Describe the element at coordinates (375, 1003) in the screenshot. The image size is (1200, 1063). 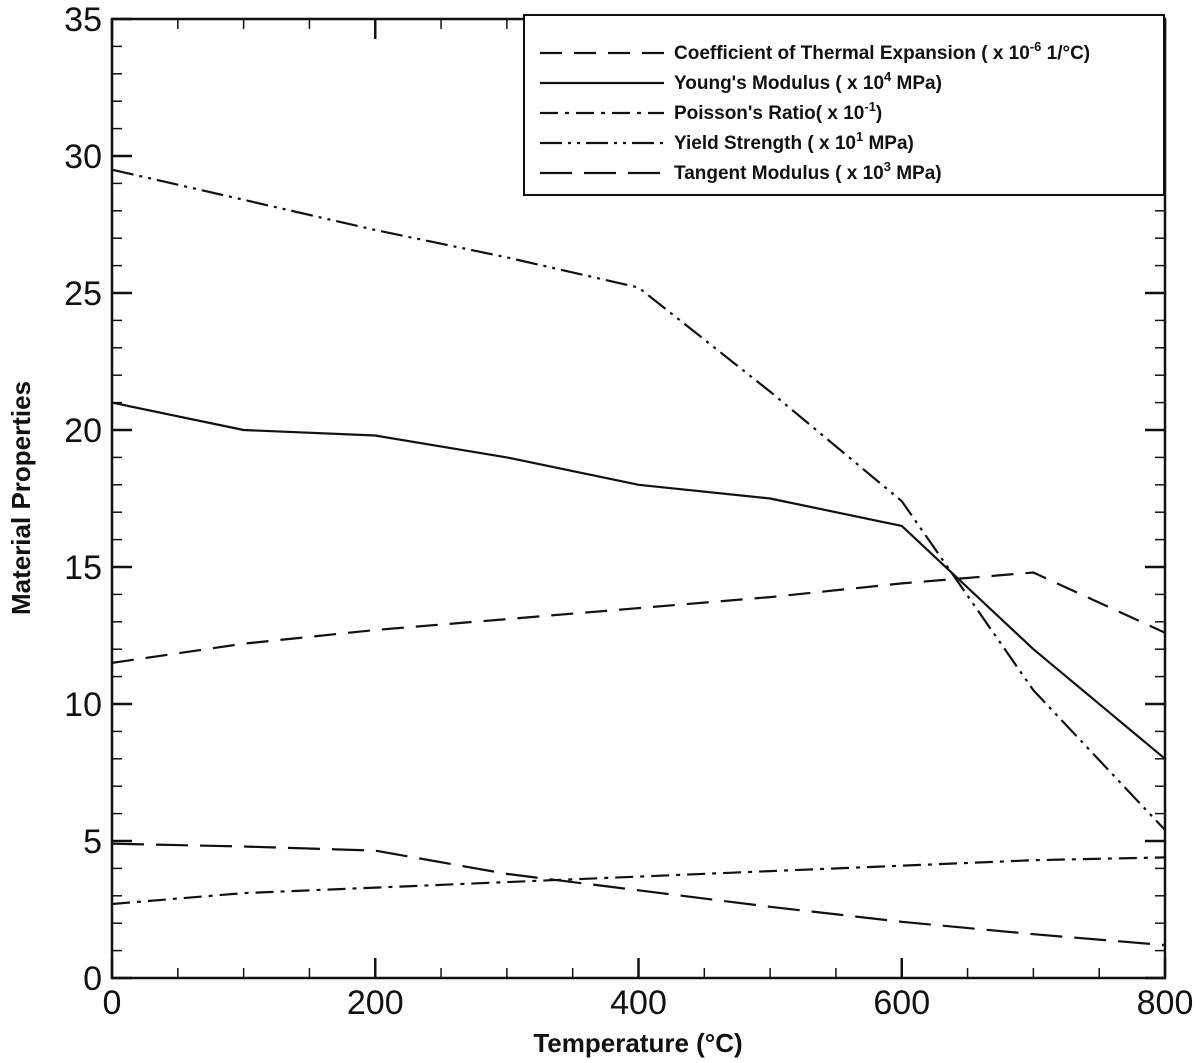
I see `x-tick-label: 200` at that location.